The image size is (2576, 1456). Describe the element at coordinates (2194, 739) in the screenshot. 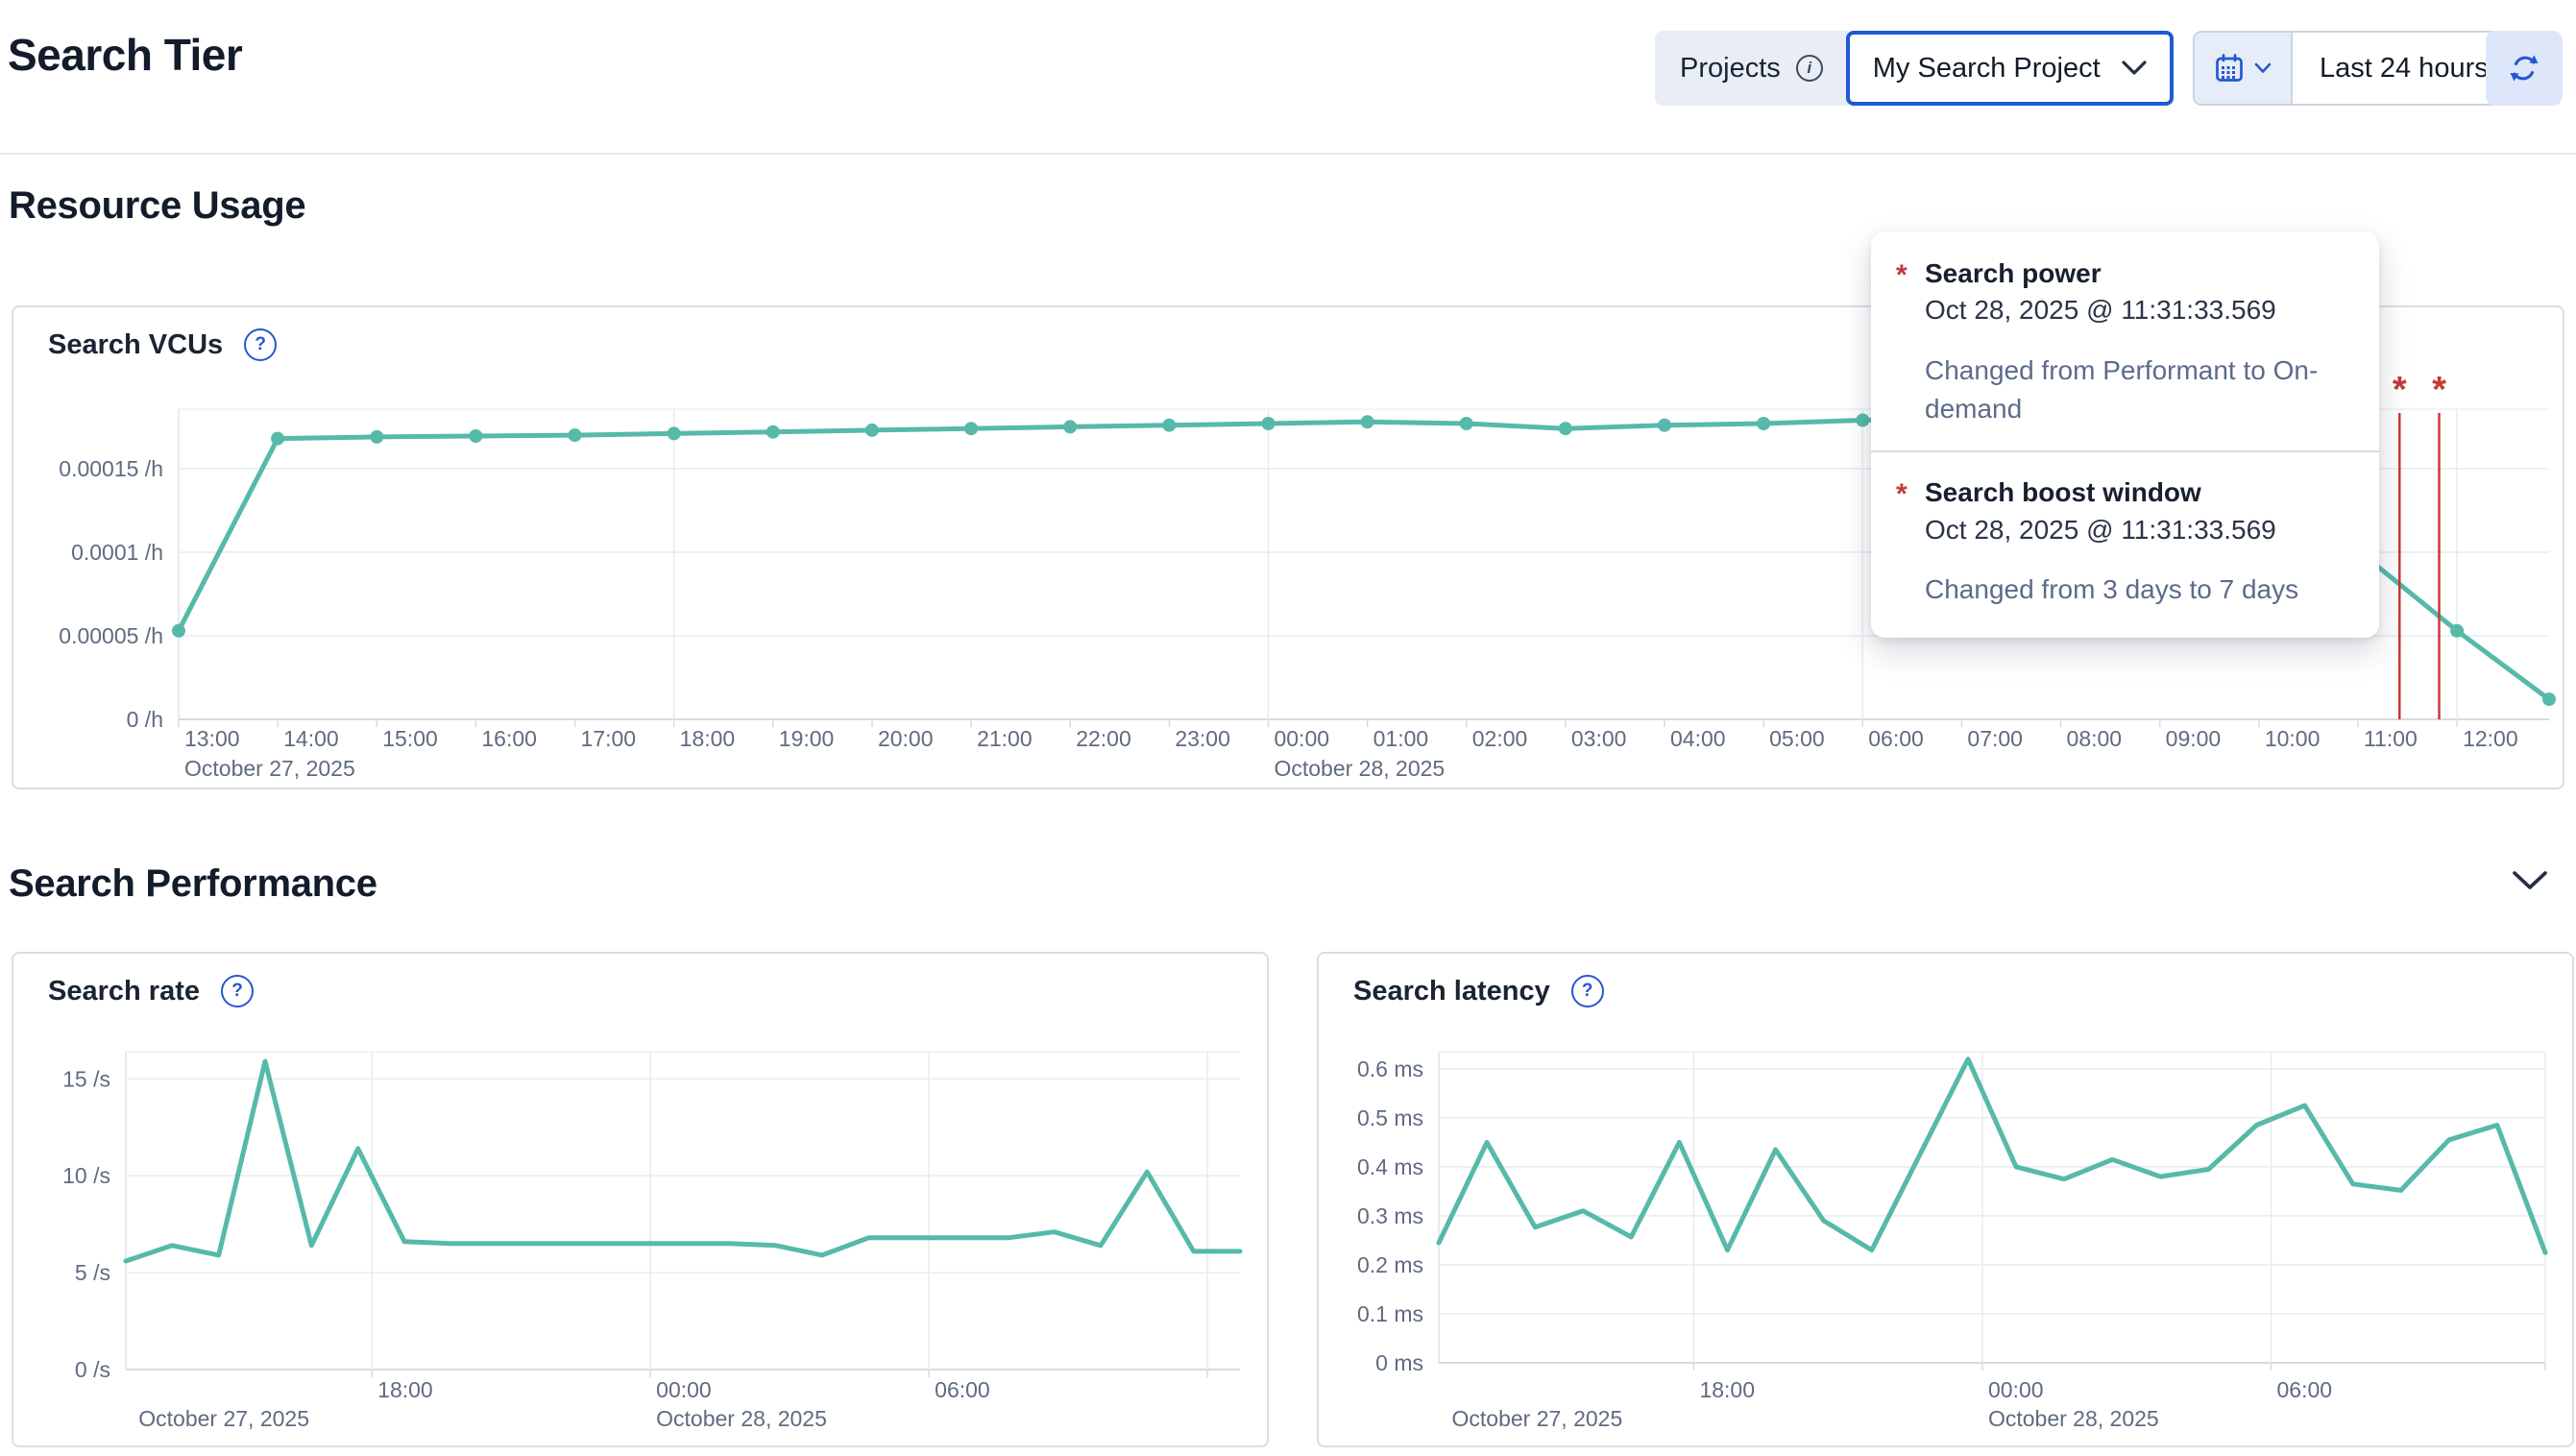

I see `svg-text: 09:00` at that location.